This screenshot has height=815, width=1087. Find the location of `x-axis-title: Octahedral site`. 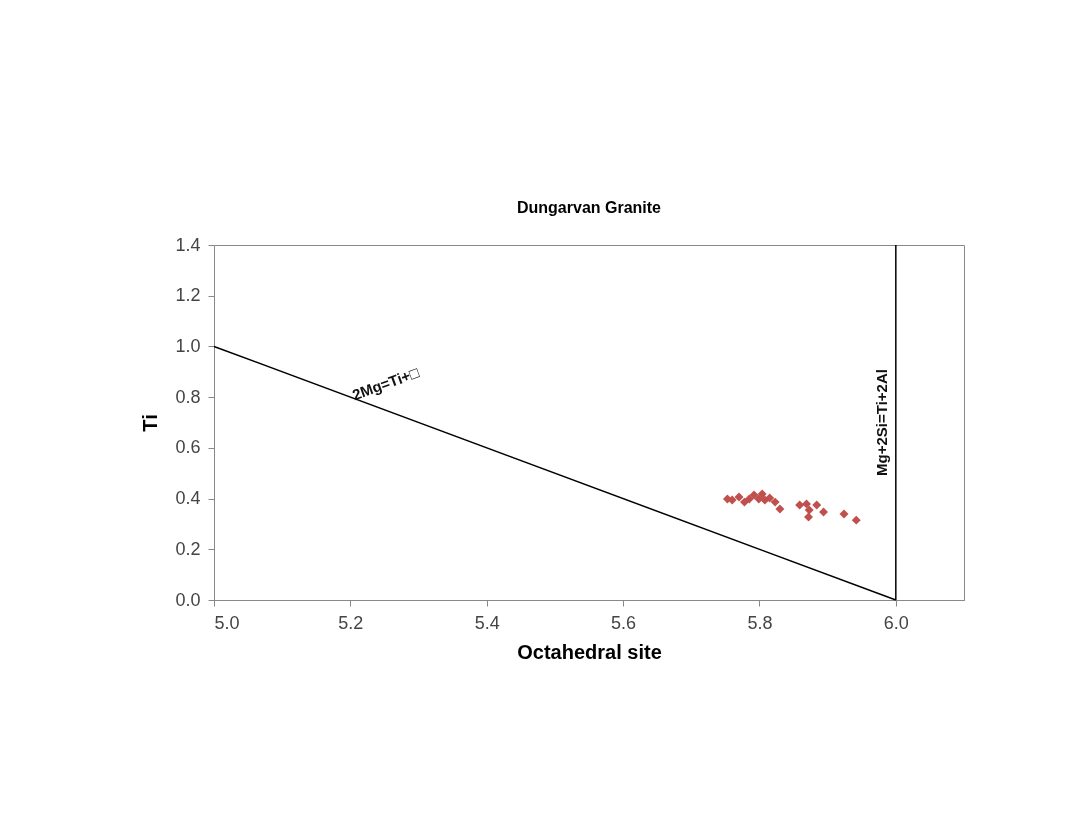

x-axis-title: Octahedral site is located at coordinates (589, 651).